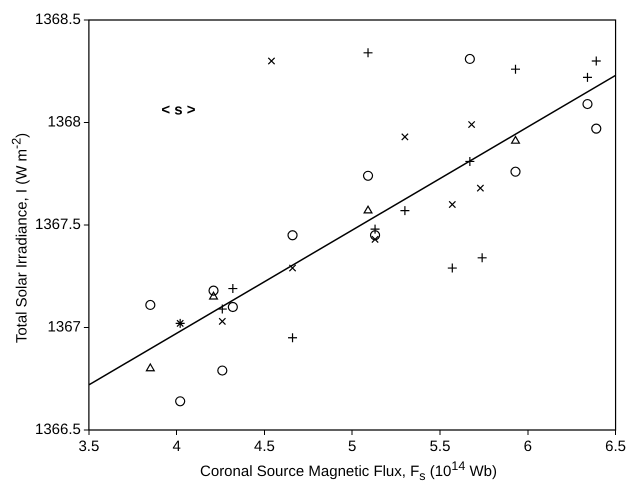 Image resolution: width=637 pixels, height=491 pixels. I want to click on x-tick-label: 4.5, so click(264, 447).